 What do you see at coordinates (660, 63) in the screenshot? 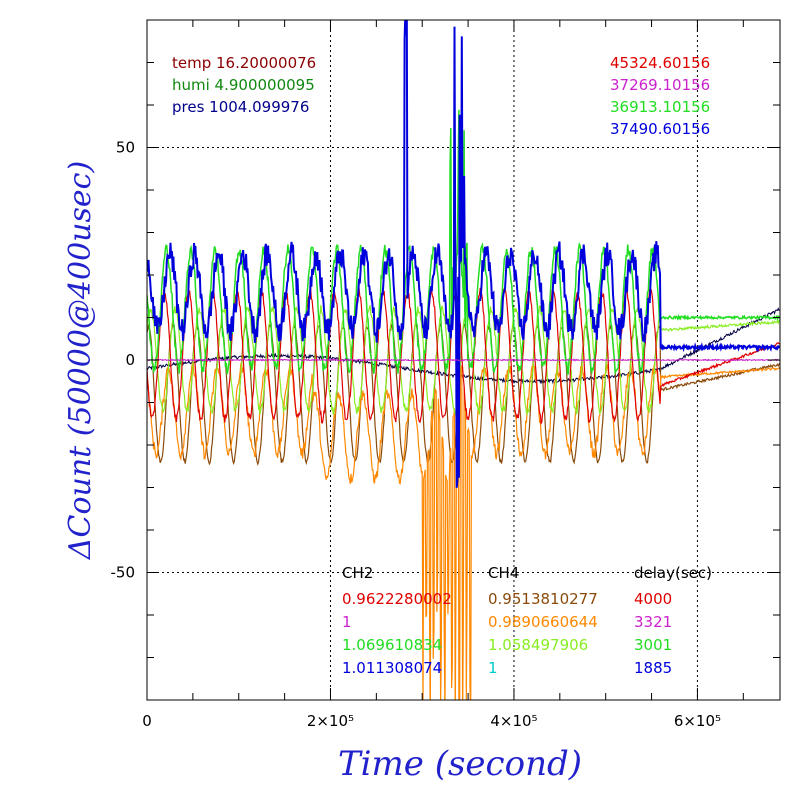
I see `count-label: 45324.60156` at bounding box center [660, 63].